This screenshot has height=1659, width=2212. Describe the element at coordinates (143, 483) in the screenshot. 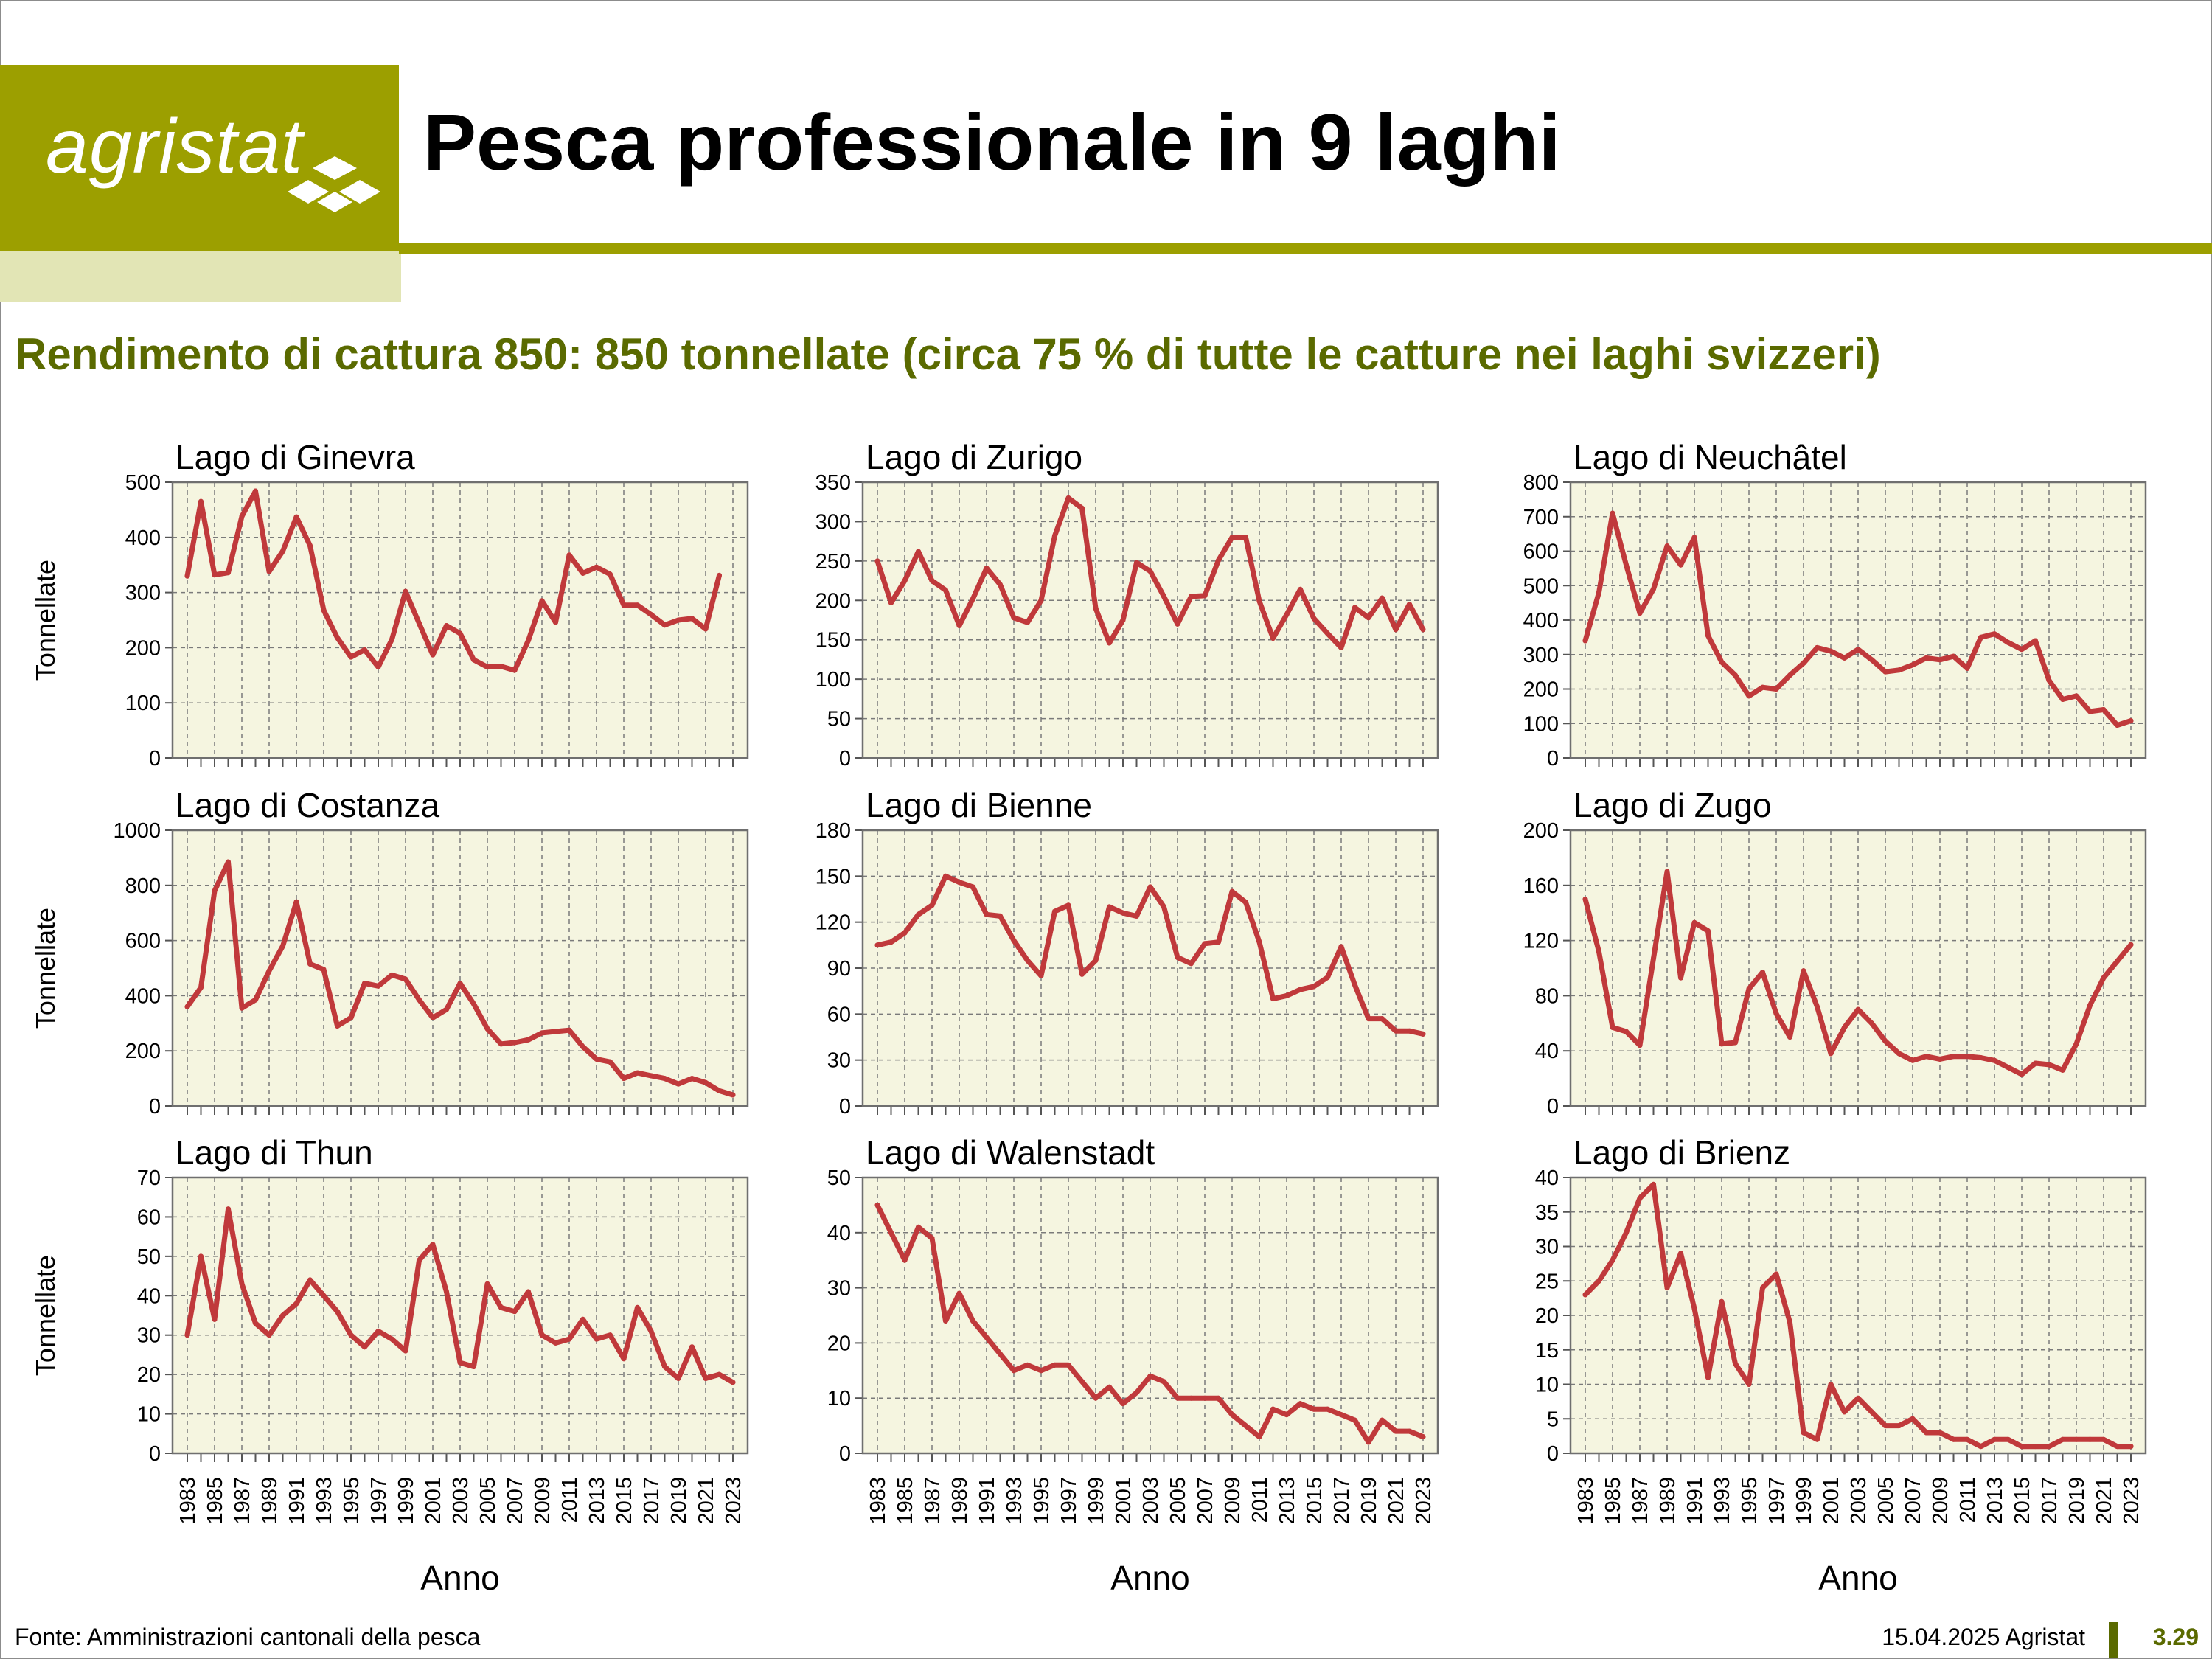

I see `y-tick-label: 500` at that location.